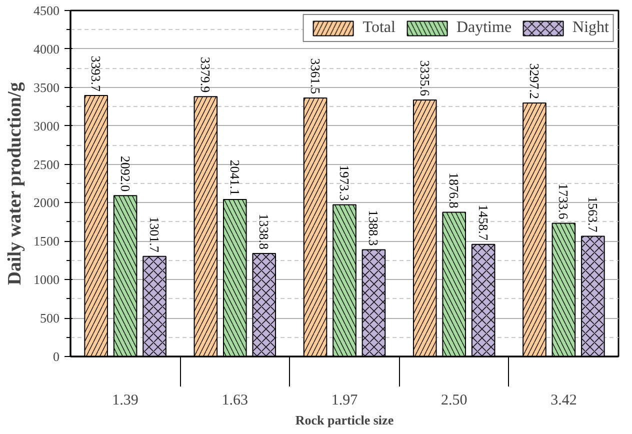 This screenshot has height=434, width=632. What do you see at coordinates (484, 28) in the screenshot?
I see `legend-label: Daytime` at bounding box center [484, 28].